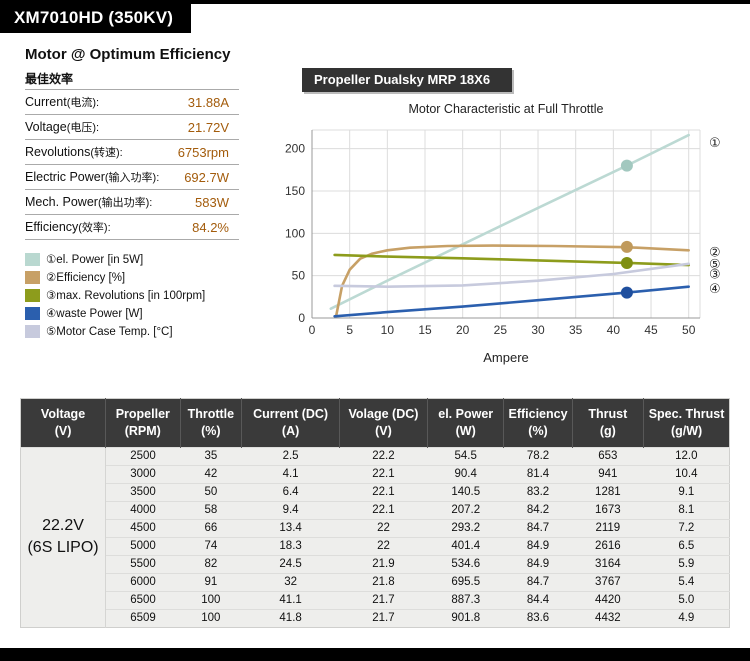  I want to click on table-cell: 2500, so click(143, 456).